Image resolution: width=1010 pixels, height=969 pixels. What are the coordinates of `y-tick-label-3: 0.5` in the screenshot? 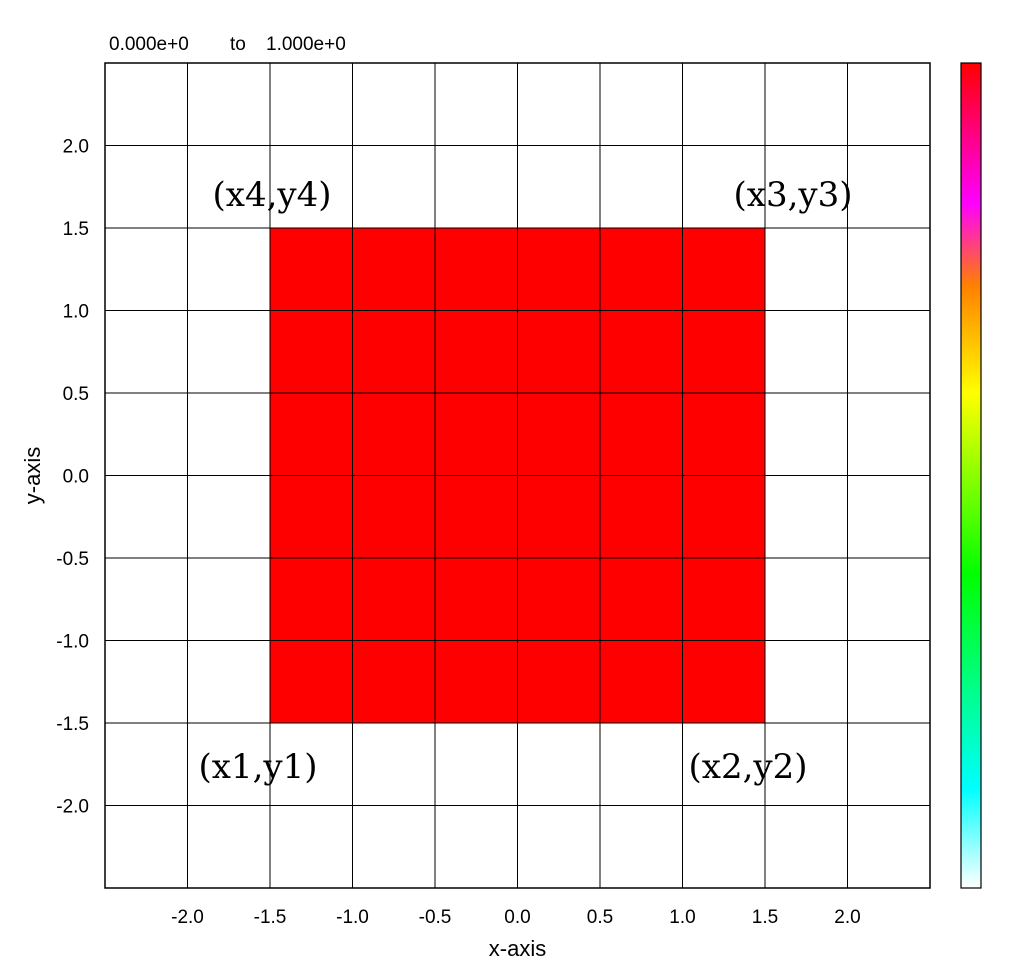 It's located at (76, 394).